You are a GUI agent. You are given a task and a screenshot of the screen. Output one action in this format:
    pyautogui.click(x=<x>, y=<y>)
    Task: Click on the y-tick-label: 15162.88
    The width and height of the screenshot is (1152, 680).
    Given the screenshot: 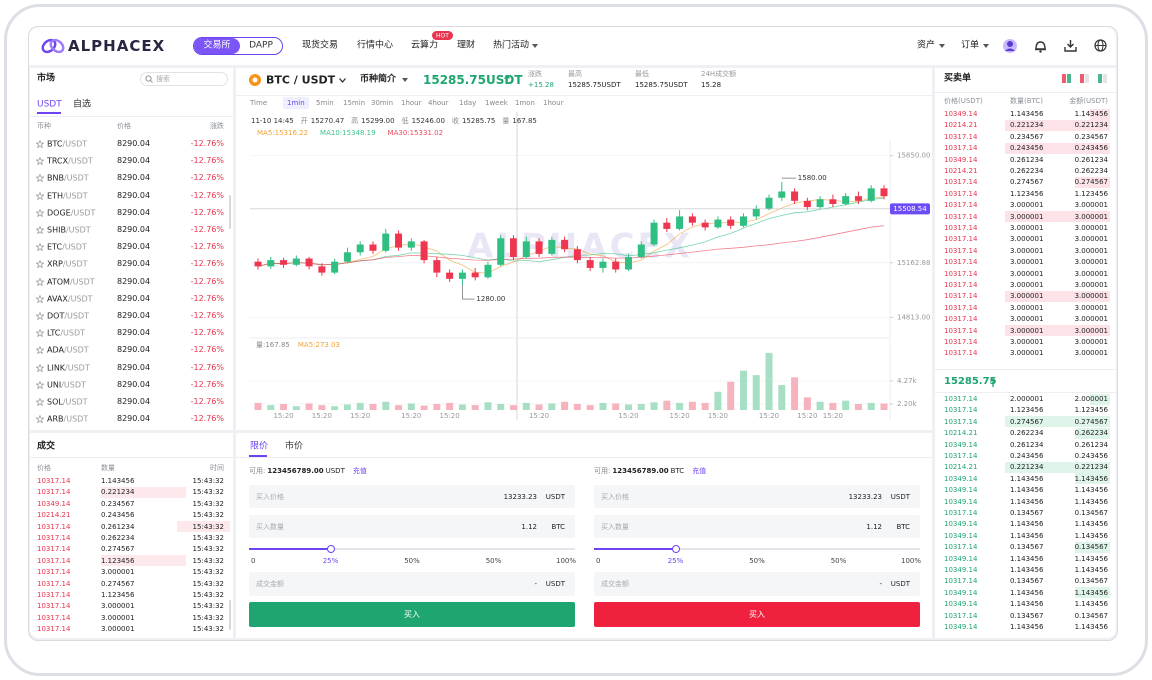 What is the action you would take?
    pyautogui.click(x=913, y=263)
    